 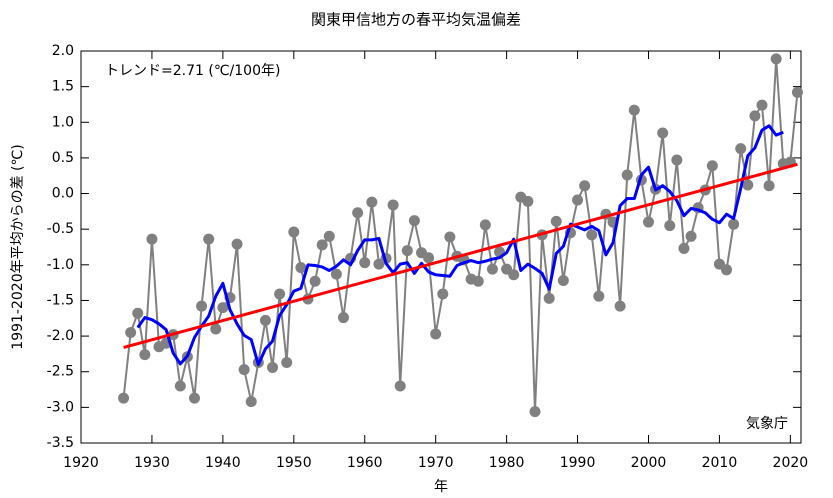 What do you see at coordinates (81, 463) in the screenshot?
I see `x-tick-label: 1920` at bounding box center [81, 463].